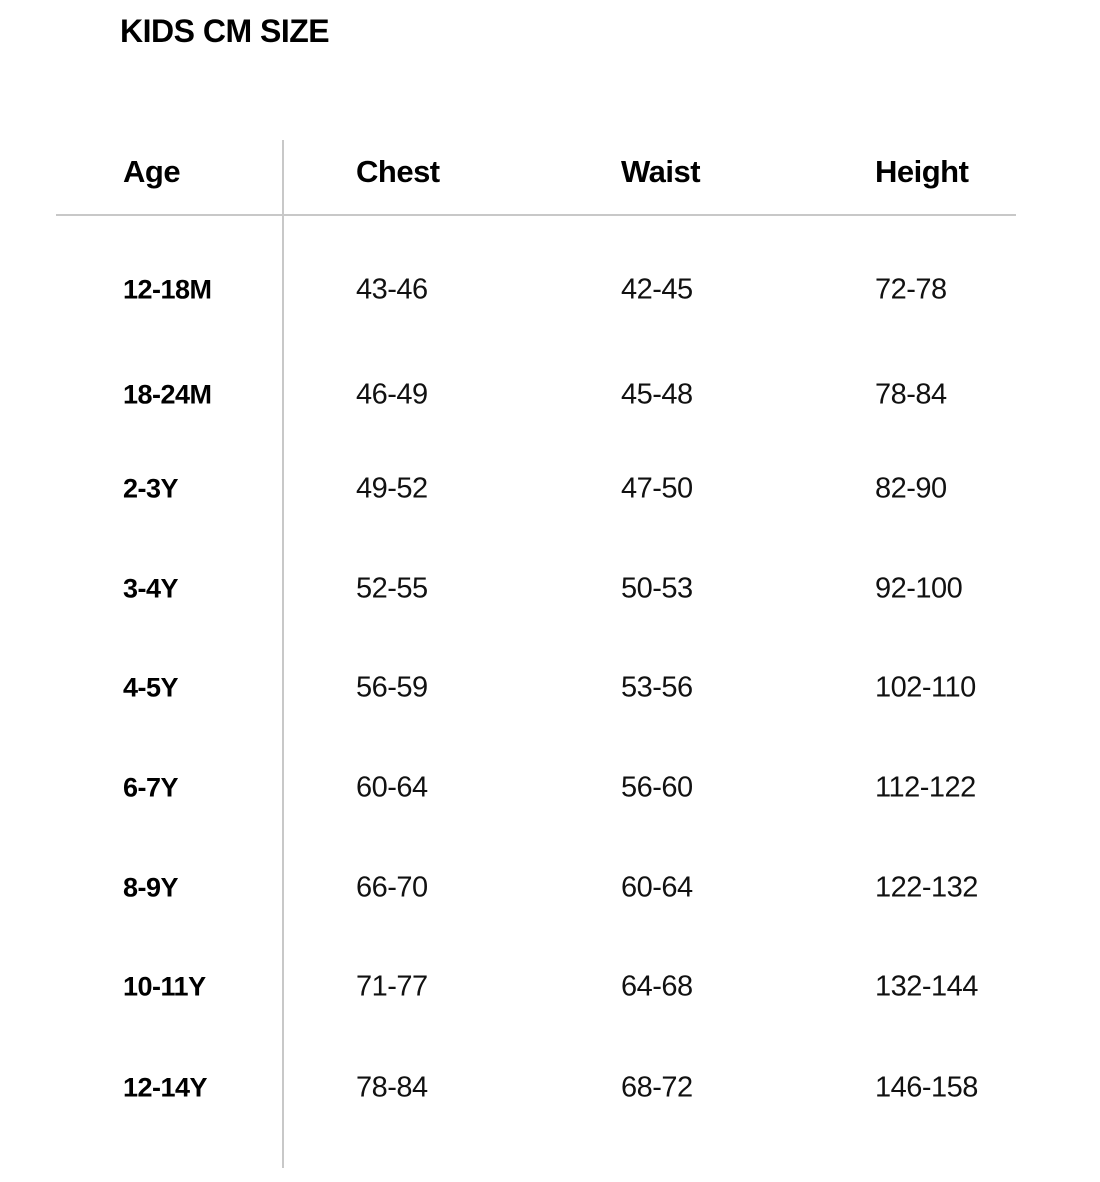 This screenshot has width=1100, height=1182. I want to click on cell-waist: 60-64, so click(657, 887).